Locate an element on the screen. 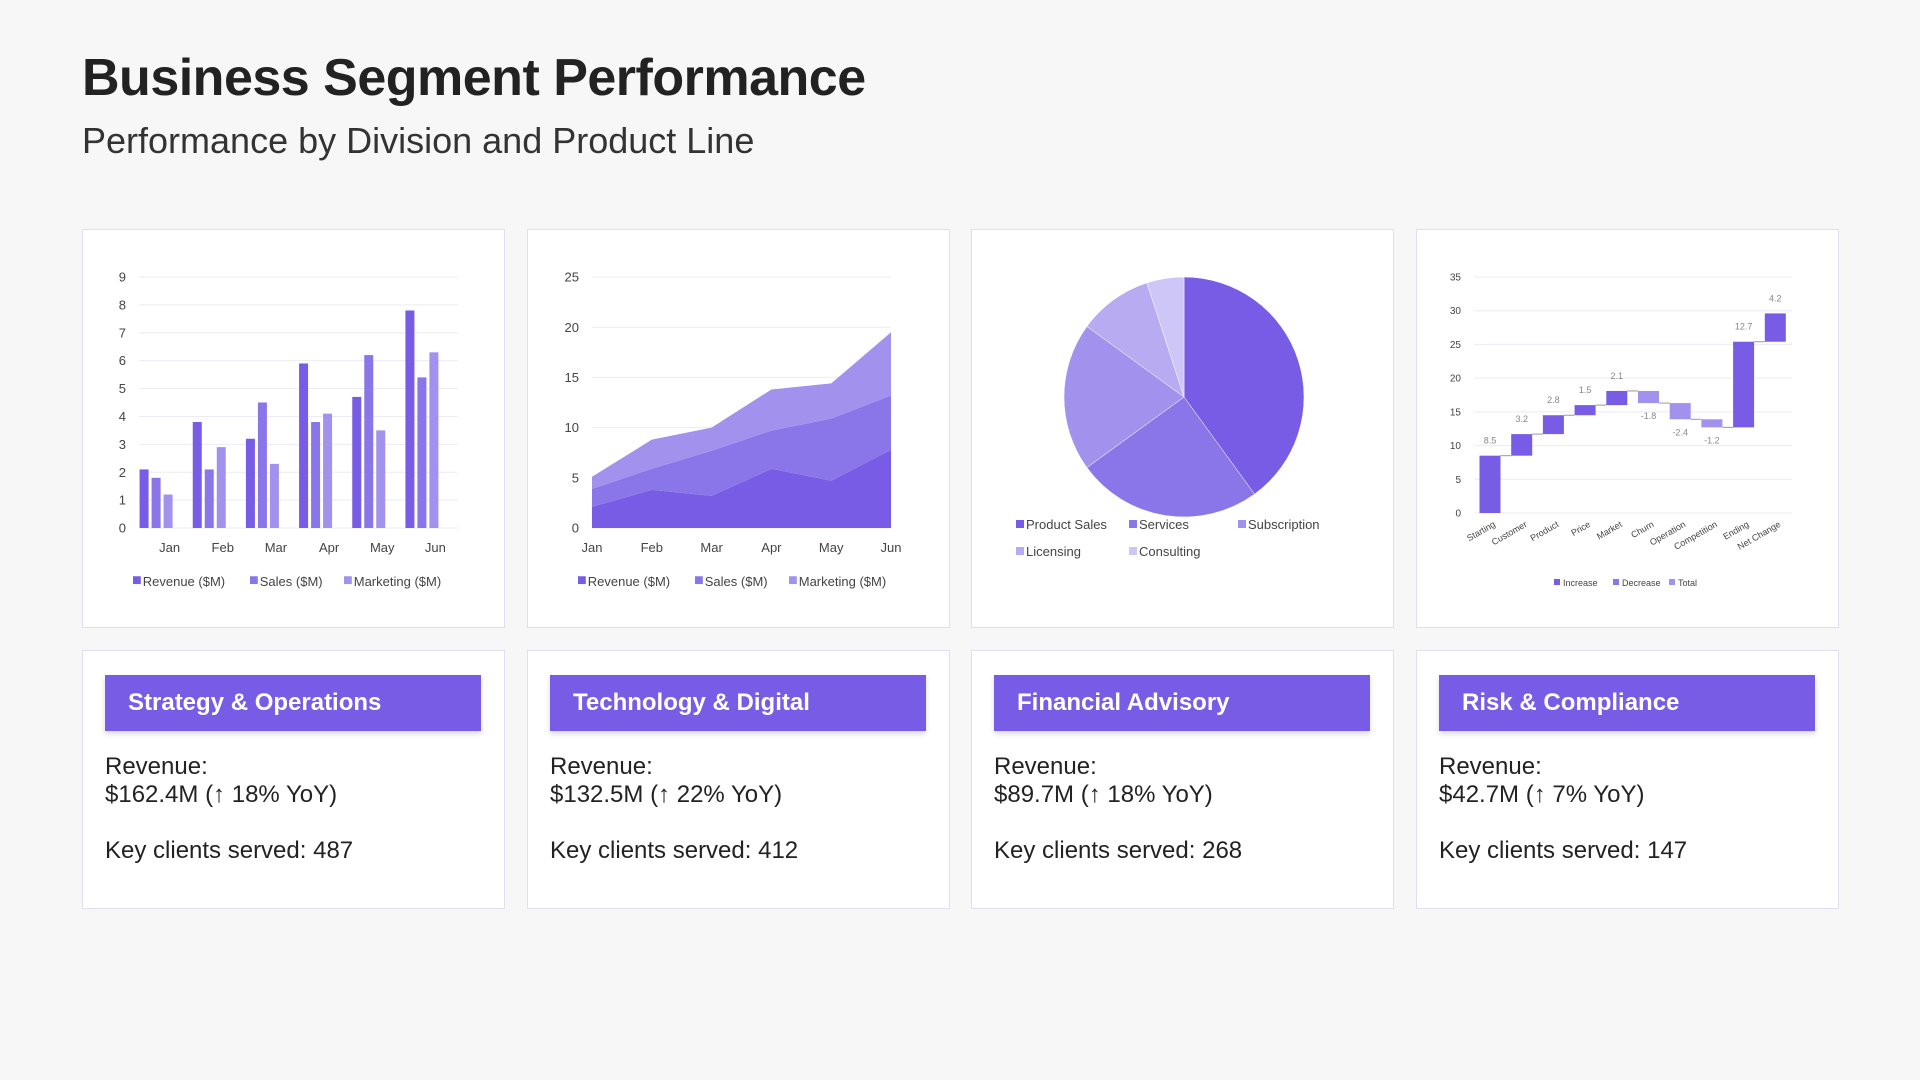 The height and width of the screenshot is (1080, 1920). area-marketing is located at coordinates (741, 410).